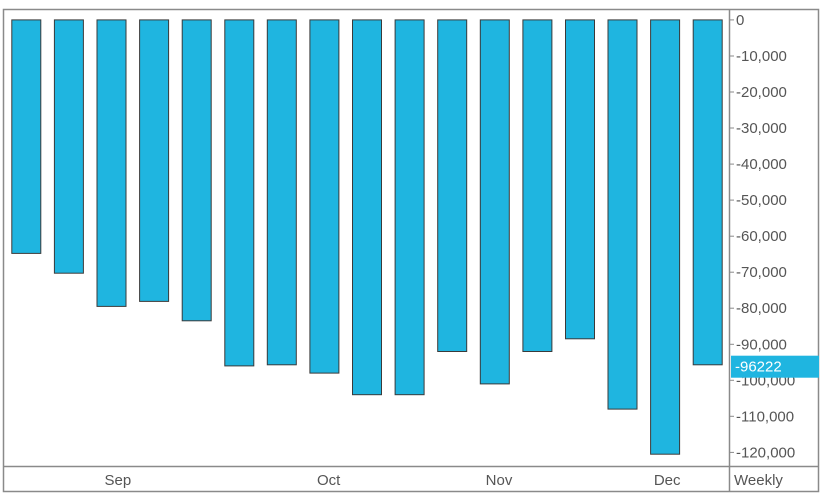  Describe the element at coordinates (761, 164) in the screenshot. I see `y-tick-label: -40,000` at that location.